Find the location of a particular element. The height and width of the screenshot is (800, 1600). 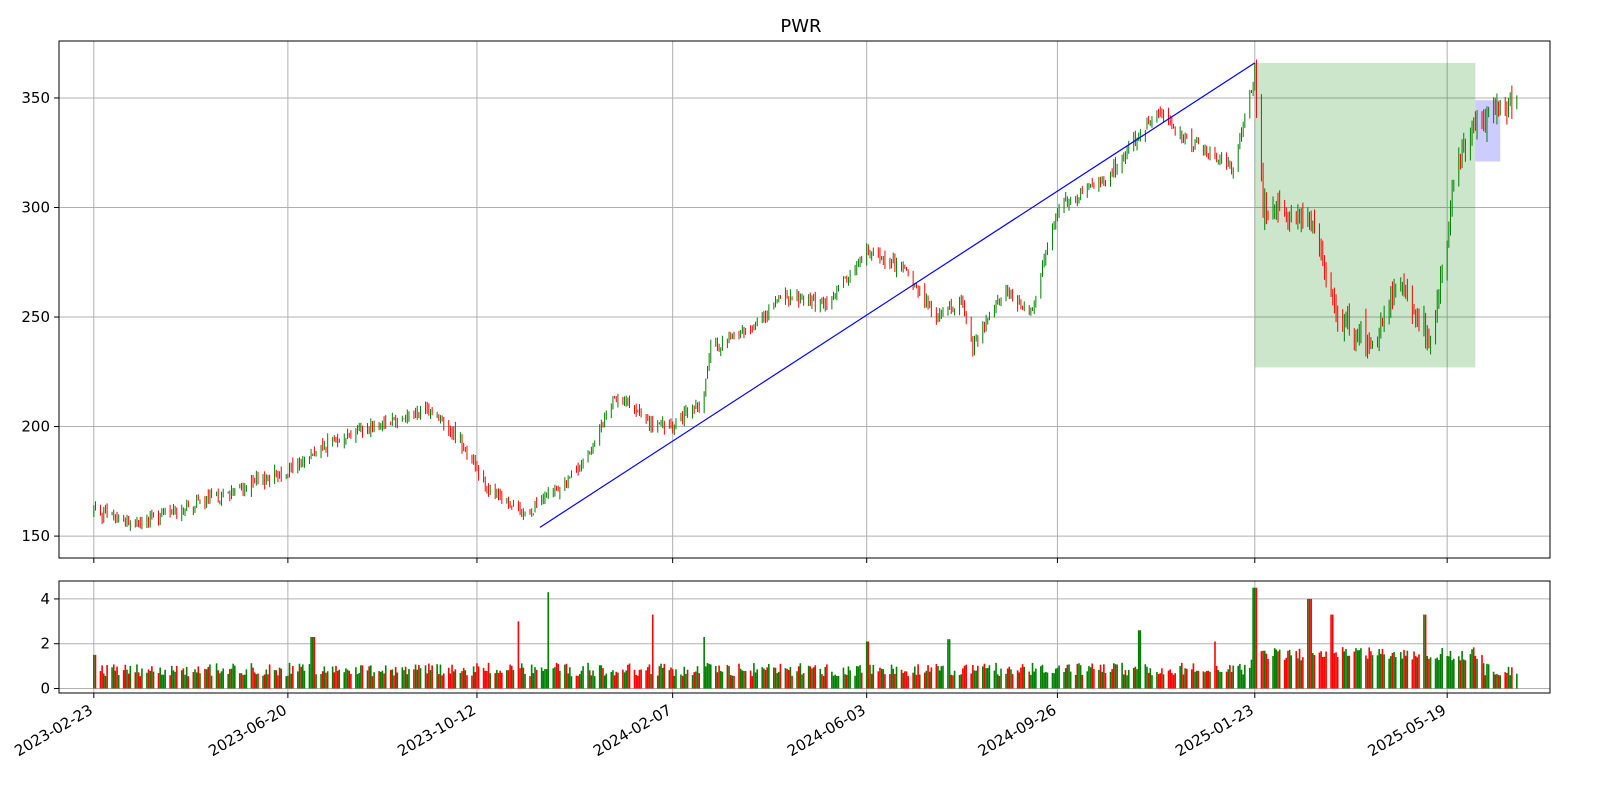

x-tick-label: 2025-01-23 is located at coordinates (1214, 730).